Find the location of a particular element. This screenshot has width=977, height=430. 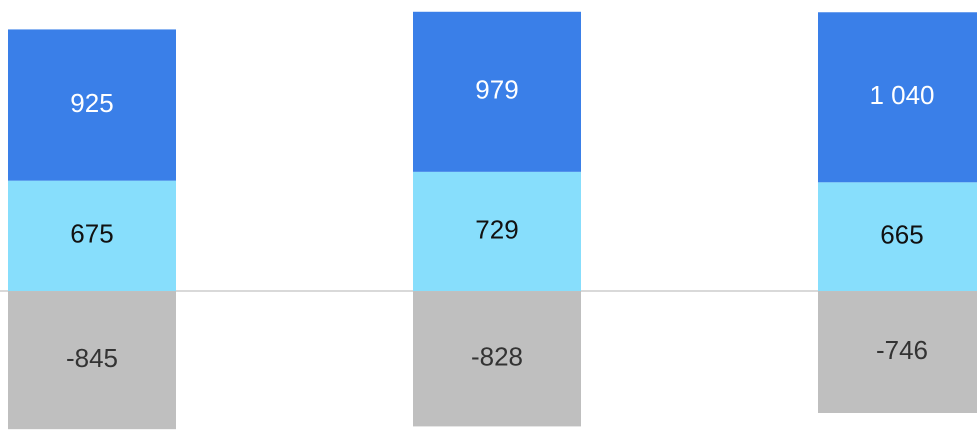

data-label: 675 is located at coordinates (91, 234).